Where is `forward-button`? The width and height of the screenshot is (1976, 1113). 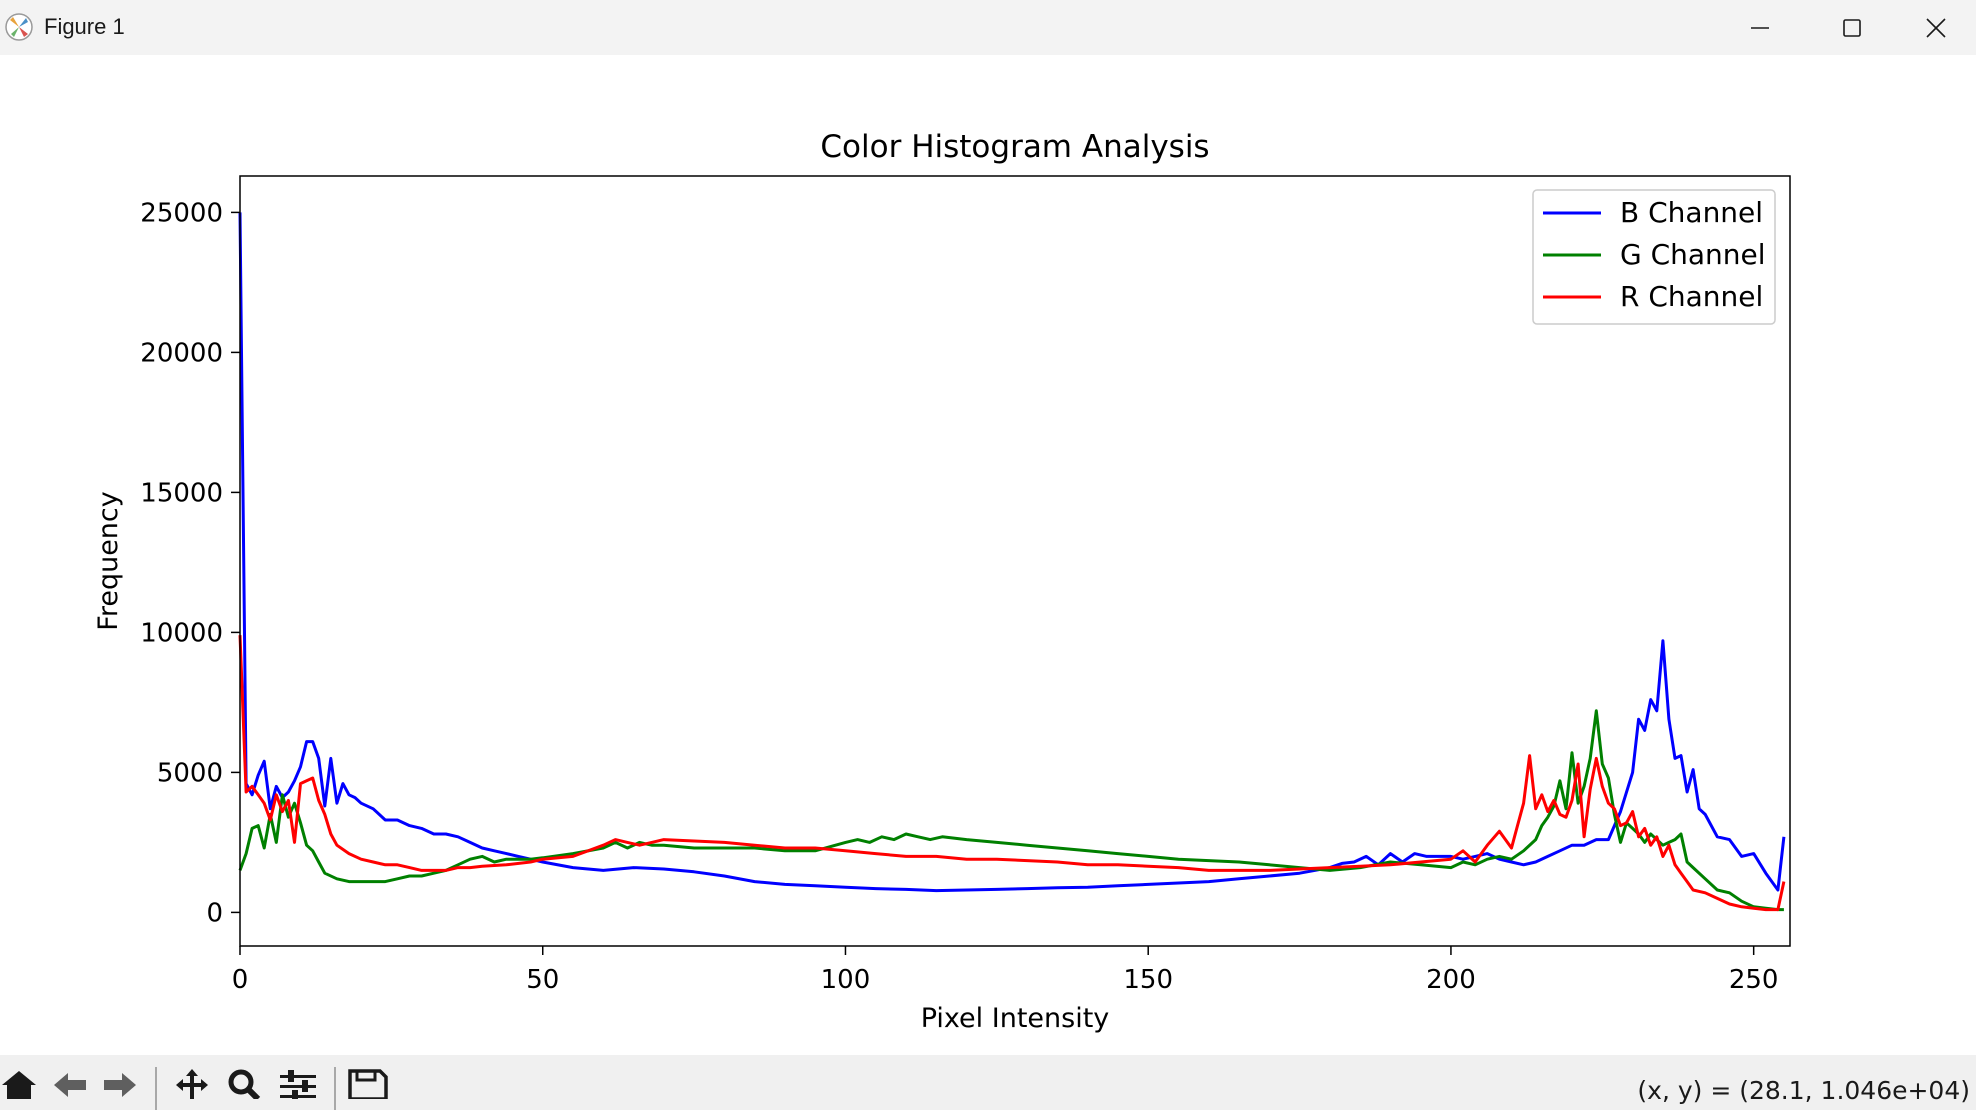
forward-button is located at coordinates (120, 1091).